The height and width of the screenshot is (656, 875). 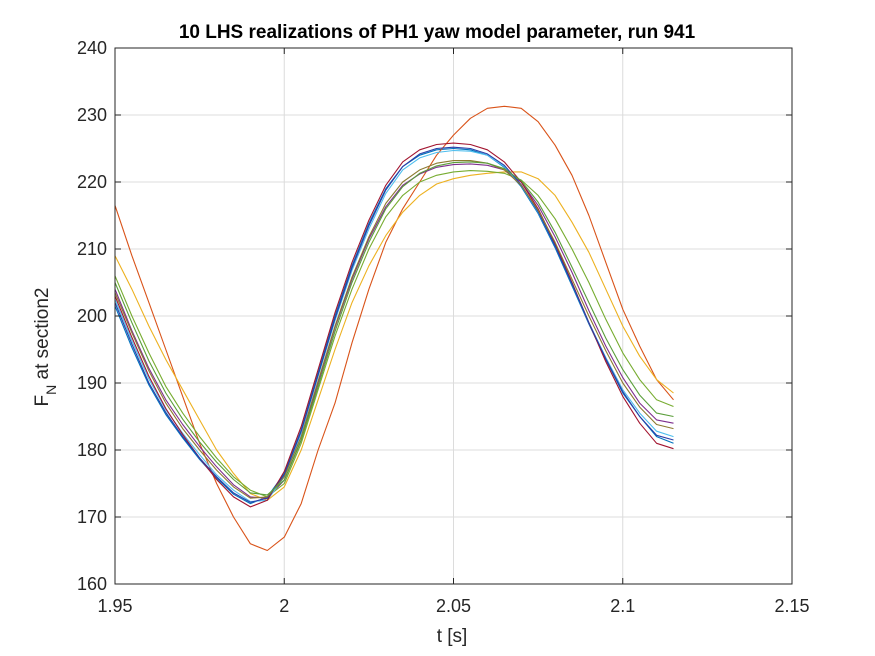 I want to click on y-axis-label: FN at section2, so click(x=45, y=347).